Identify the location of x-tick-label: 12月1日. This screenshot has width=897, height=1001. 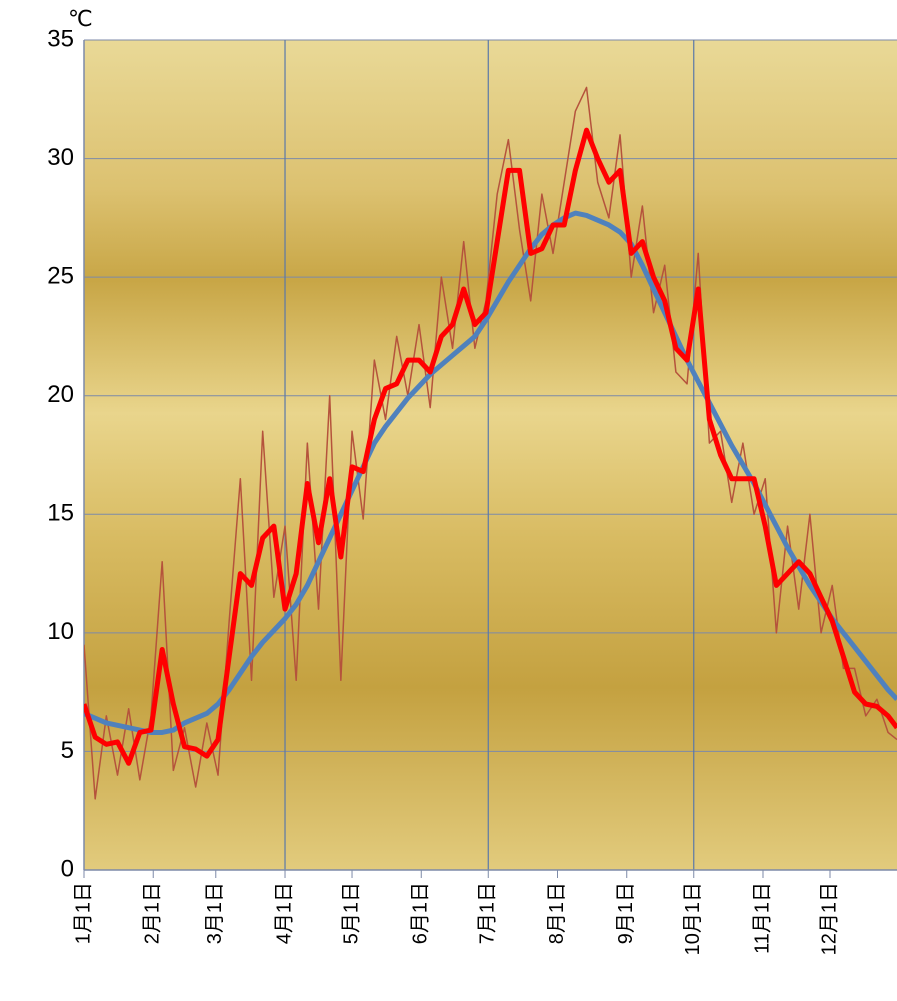
(829, 918).